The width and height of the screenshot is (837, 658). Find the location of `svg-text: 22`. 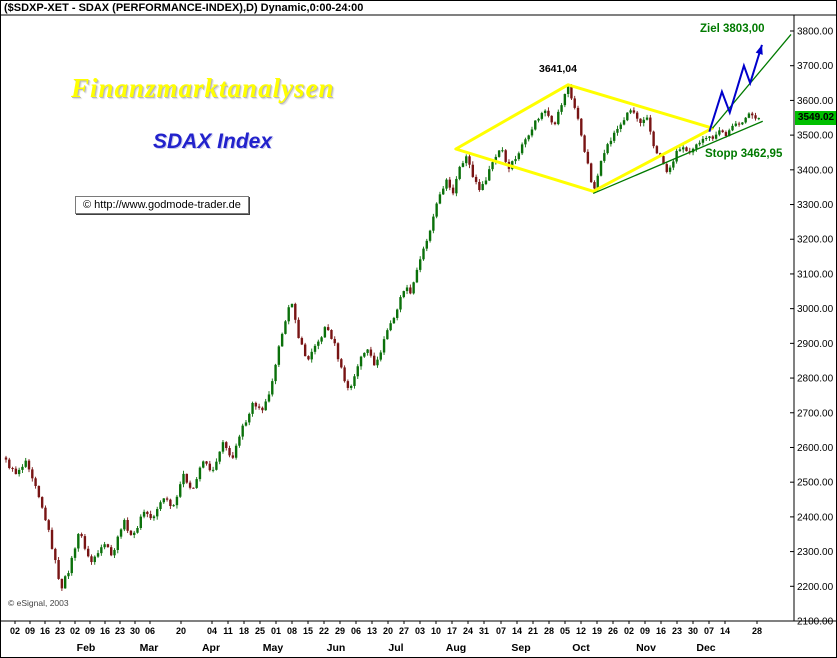

svg-text: 22 is located at coordinates (324, 631).